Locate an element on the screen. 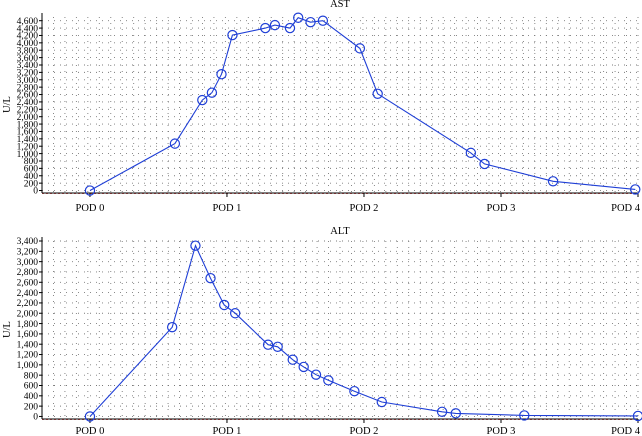 This screenshot has height=436, width=642. ast-y-tick-label: 2,800 is located at coordinates (28, 88).